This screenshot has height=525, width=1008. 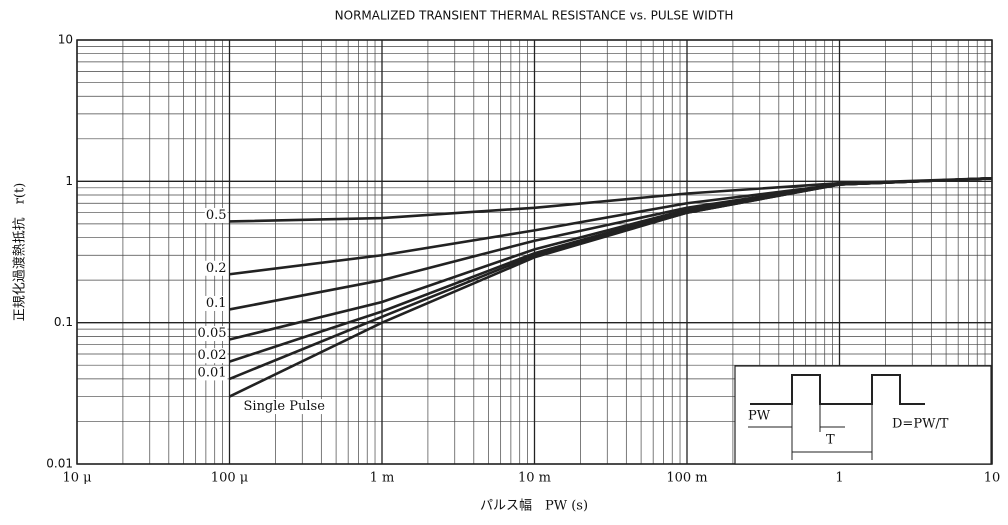 What do you see at coordinates (382, 478) in the screenshot?
I see `x-tick-label: 1 m` at bounding box center [382, 478].